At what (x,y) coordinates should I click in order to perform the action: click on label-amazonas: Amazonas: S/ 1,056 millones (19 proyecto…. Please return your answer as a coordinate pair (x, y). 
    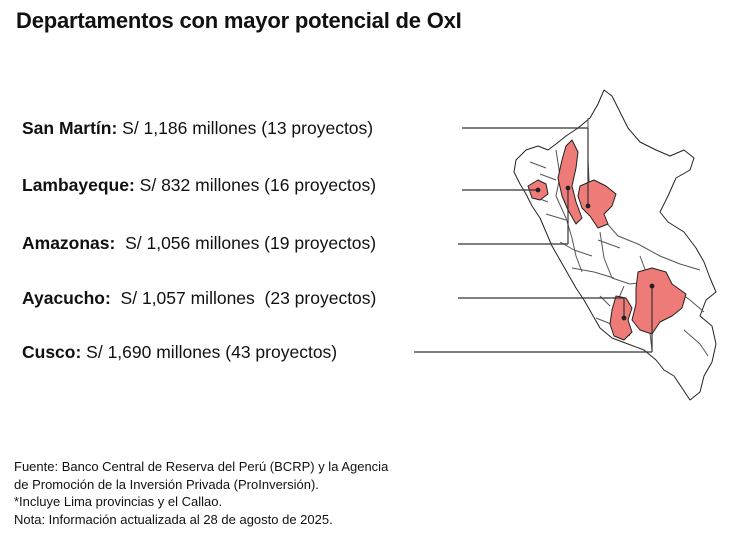
    Looking at the image, I should click on (199, 243).